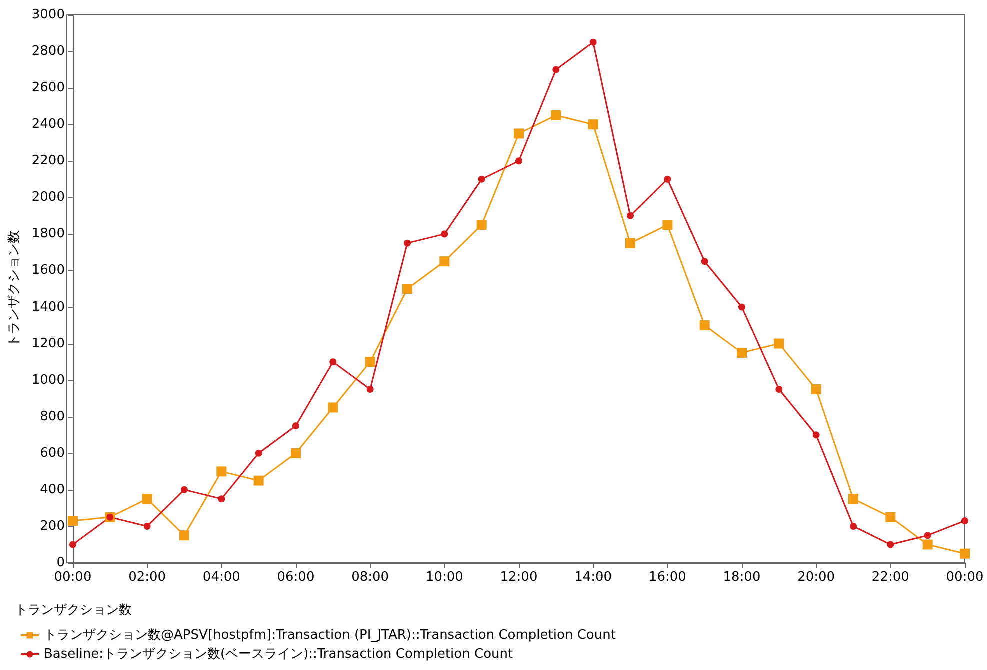  Describe the element at coordinates (593, 577) in the screenshot. I see `x-tick-label: 14:00` at that location.